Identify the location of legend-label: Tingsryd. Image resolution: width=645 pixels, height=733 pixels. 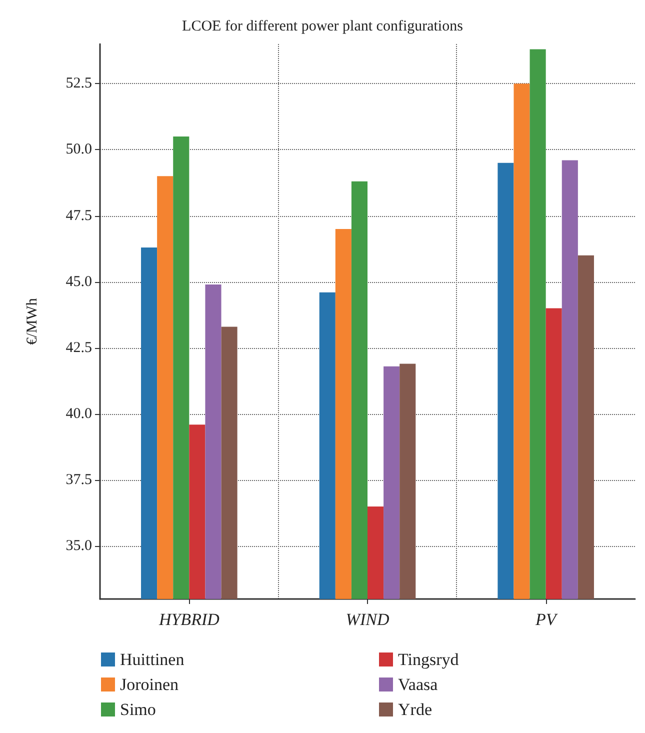
(429, 659).